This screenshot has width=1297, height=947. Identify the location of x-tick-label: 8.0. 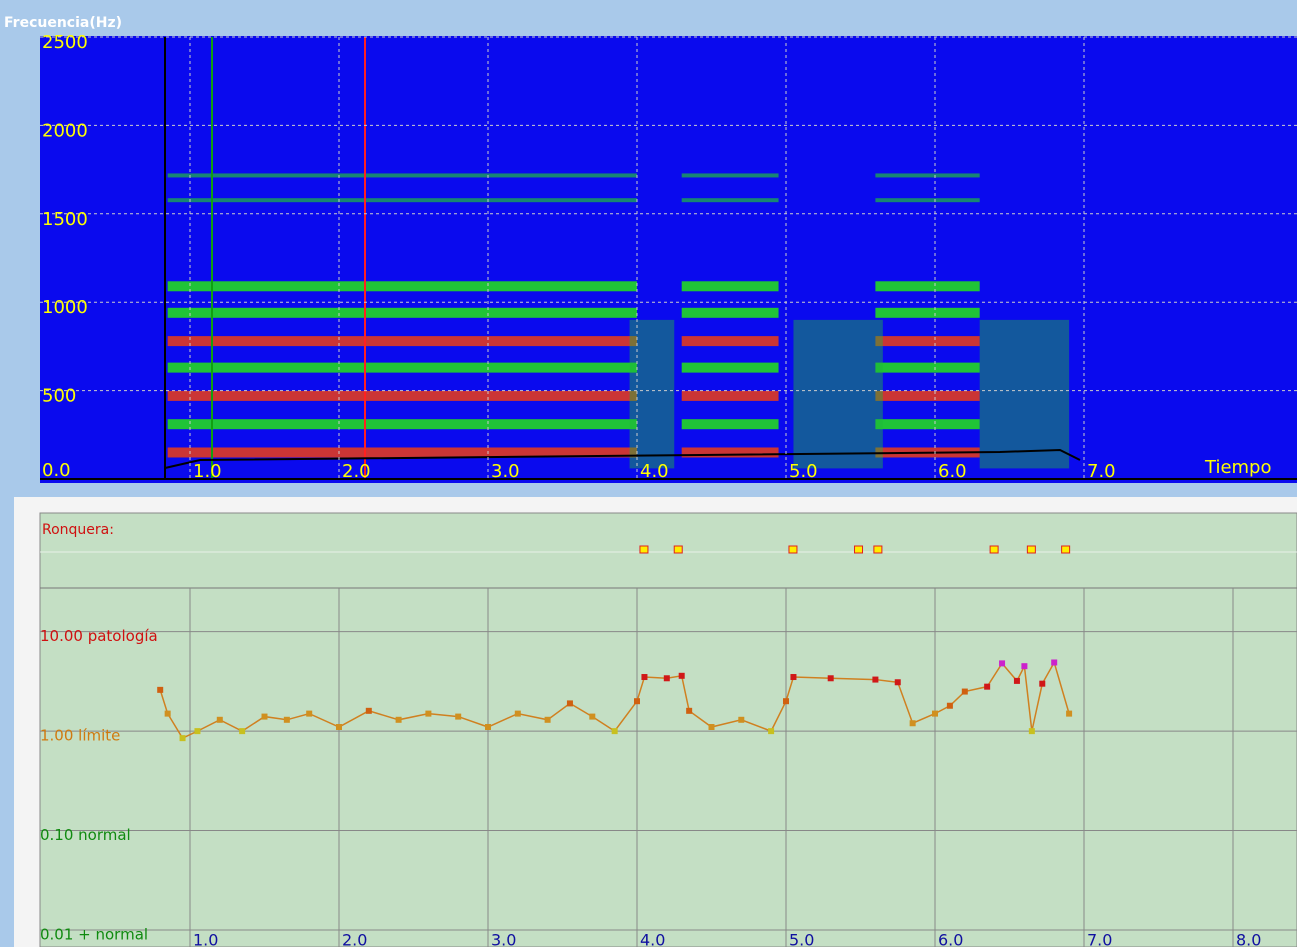
(1248, 939).